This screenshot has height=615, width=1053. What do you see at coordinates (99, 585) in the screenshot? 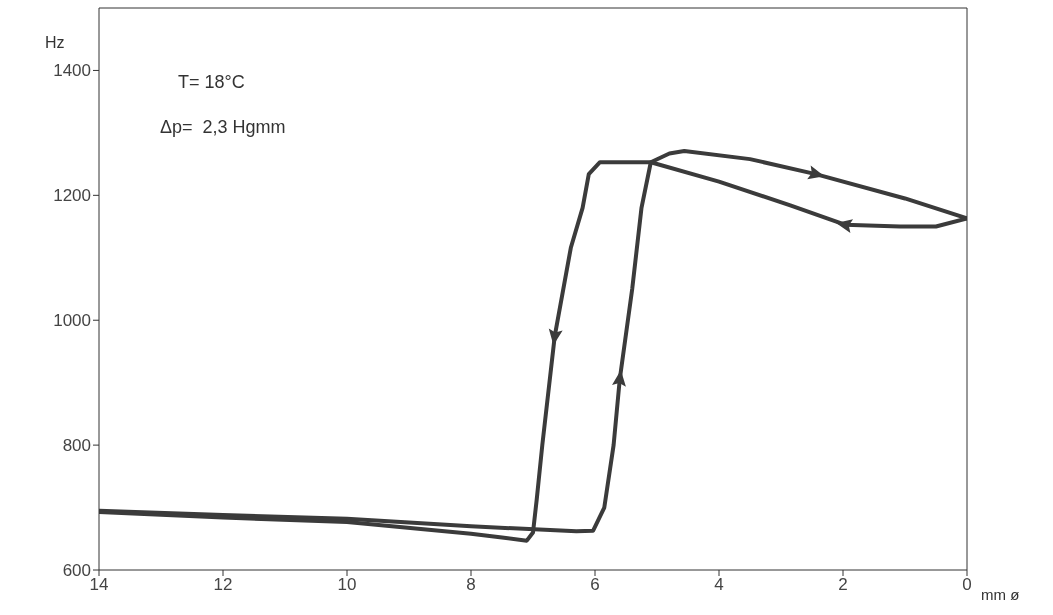
I see `x-tick-label: 14` at bounding box center [99, 585].